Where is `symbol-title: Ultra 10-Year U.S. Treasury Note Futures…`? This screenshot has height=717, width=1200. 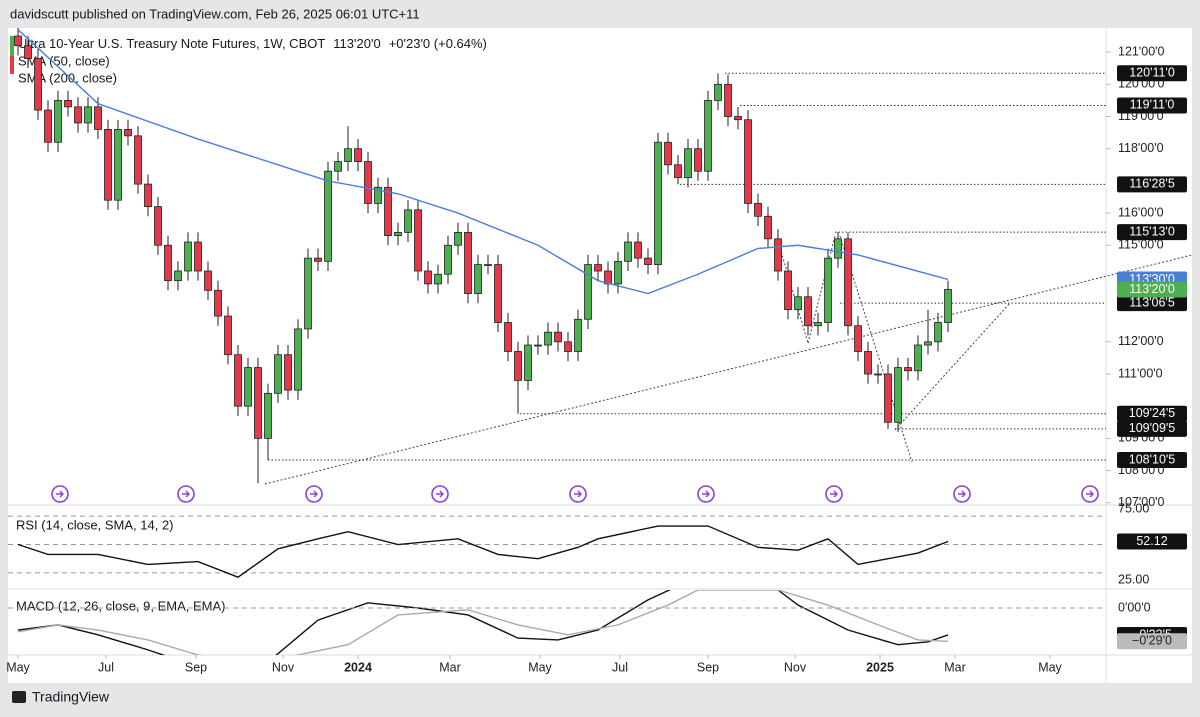 symbol-title: Ultra 10-Year U.S. Treasury Note Futures… is located at coordinates (252, 43).